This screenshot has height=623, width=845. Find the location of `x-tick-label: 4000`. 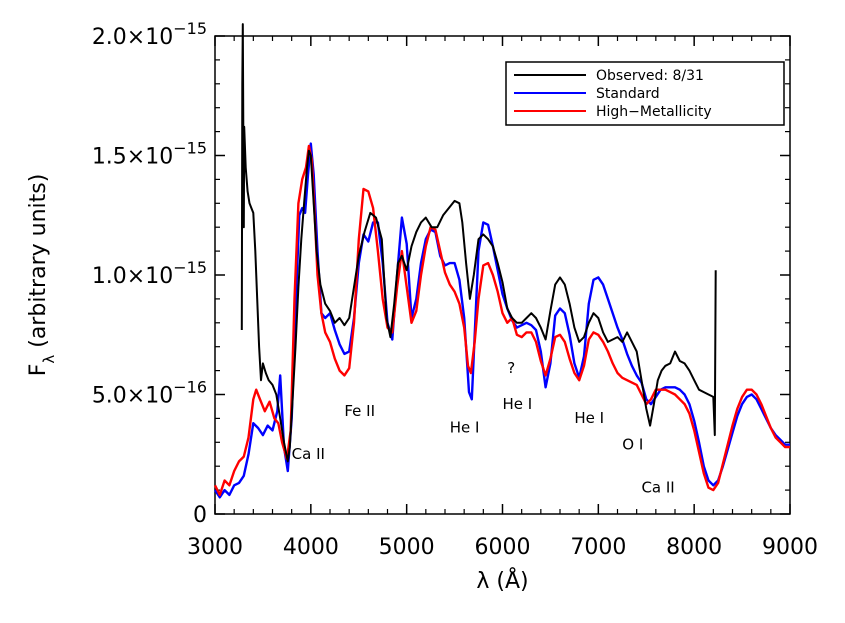

x-tick-label: 4000 is located at coordinates (311, 547).